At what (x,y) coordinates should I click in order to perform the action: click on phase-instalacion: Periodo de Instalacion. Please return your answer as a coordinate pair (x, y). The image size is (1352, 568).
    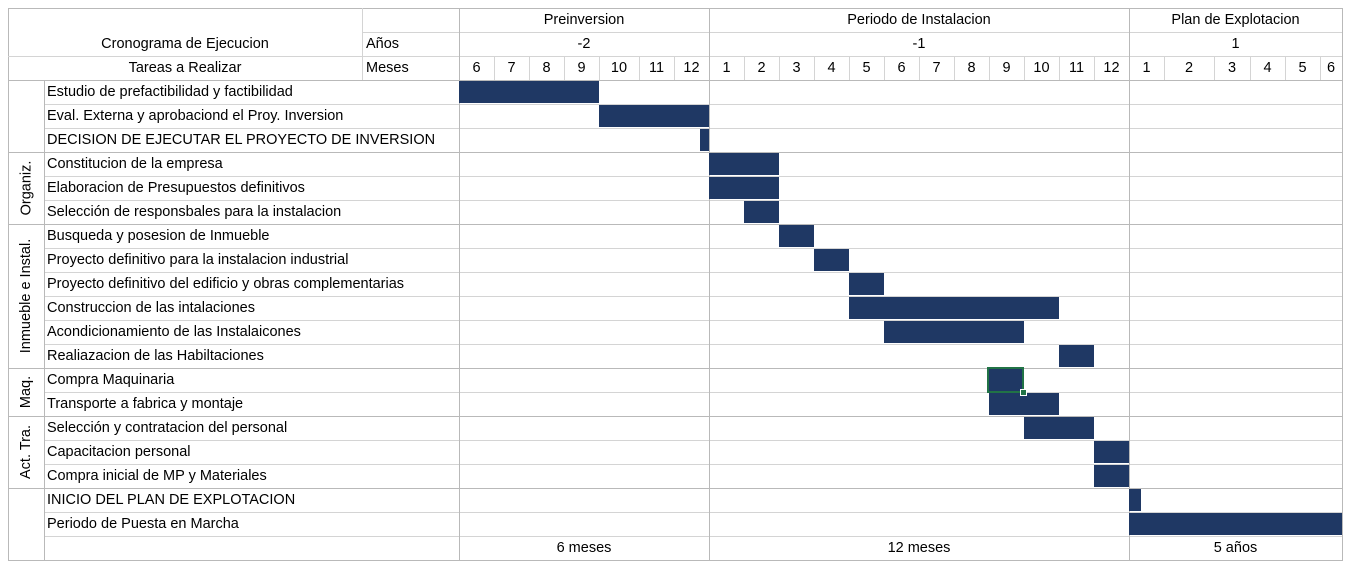
    Looking at the image, I should click on (919, 20).